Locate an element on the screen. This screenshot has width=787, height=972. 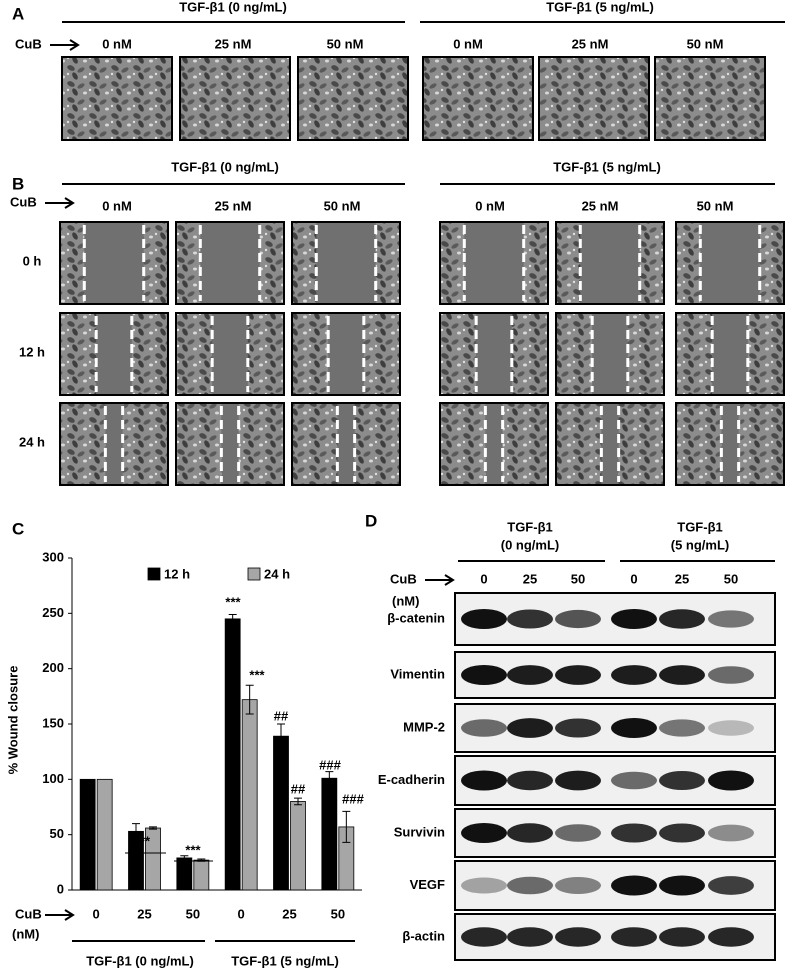
group-label: TGF-β1 (0 ng/mL) is located at coordinates (140, 960).